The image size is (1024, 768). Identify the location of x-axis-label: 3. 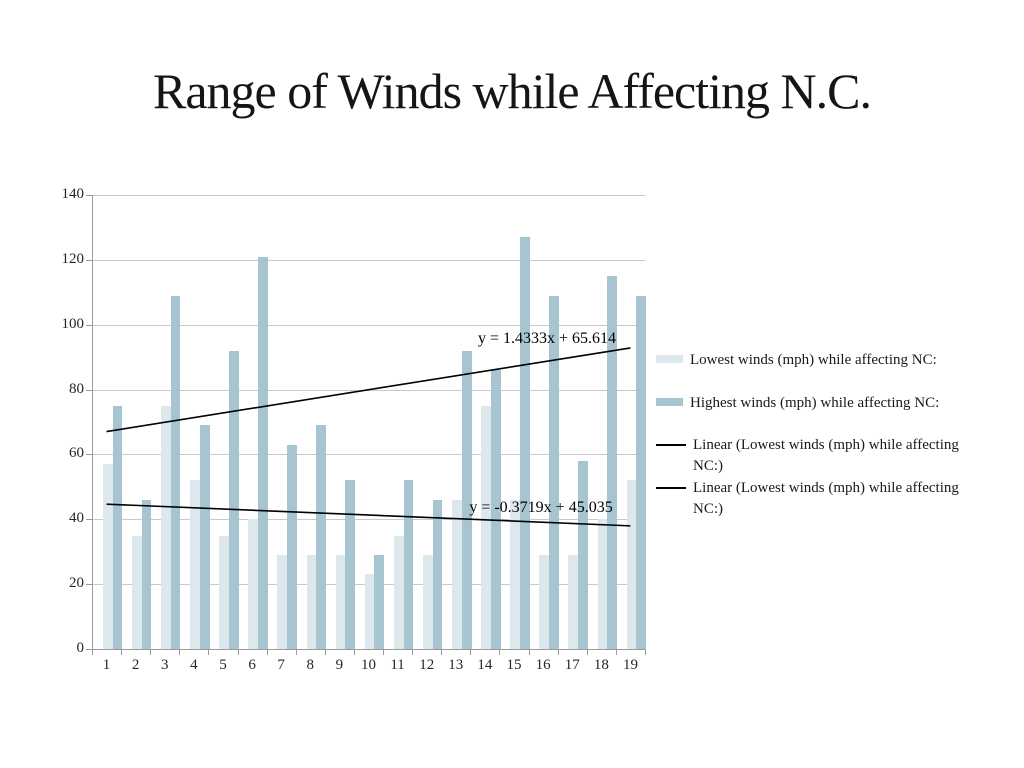
(165, 665).